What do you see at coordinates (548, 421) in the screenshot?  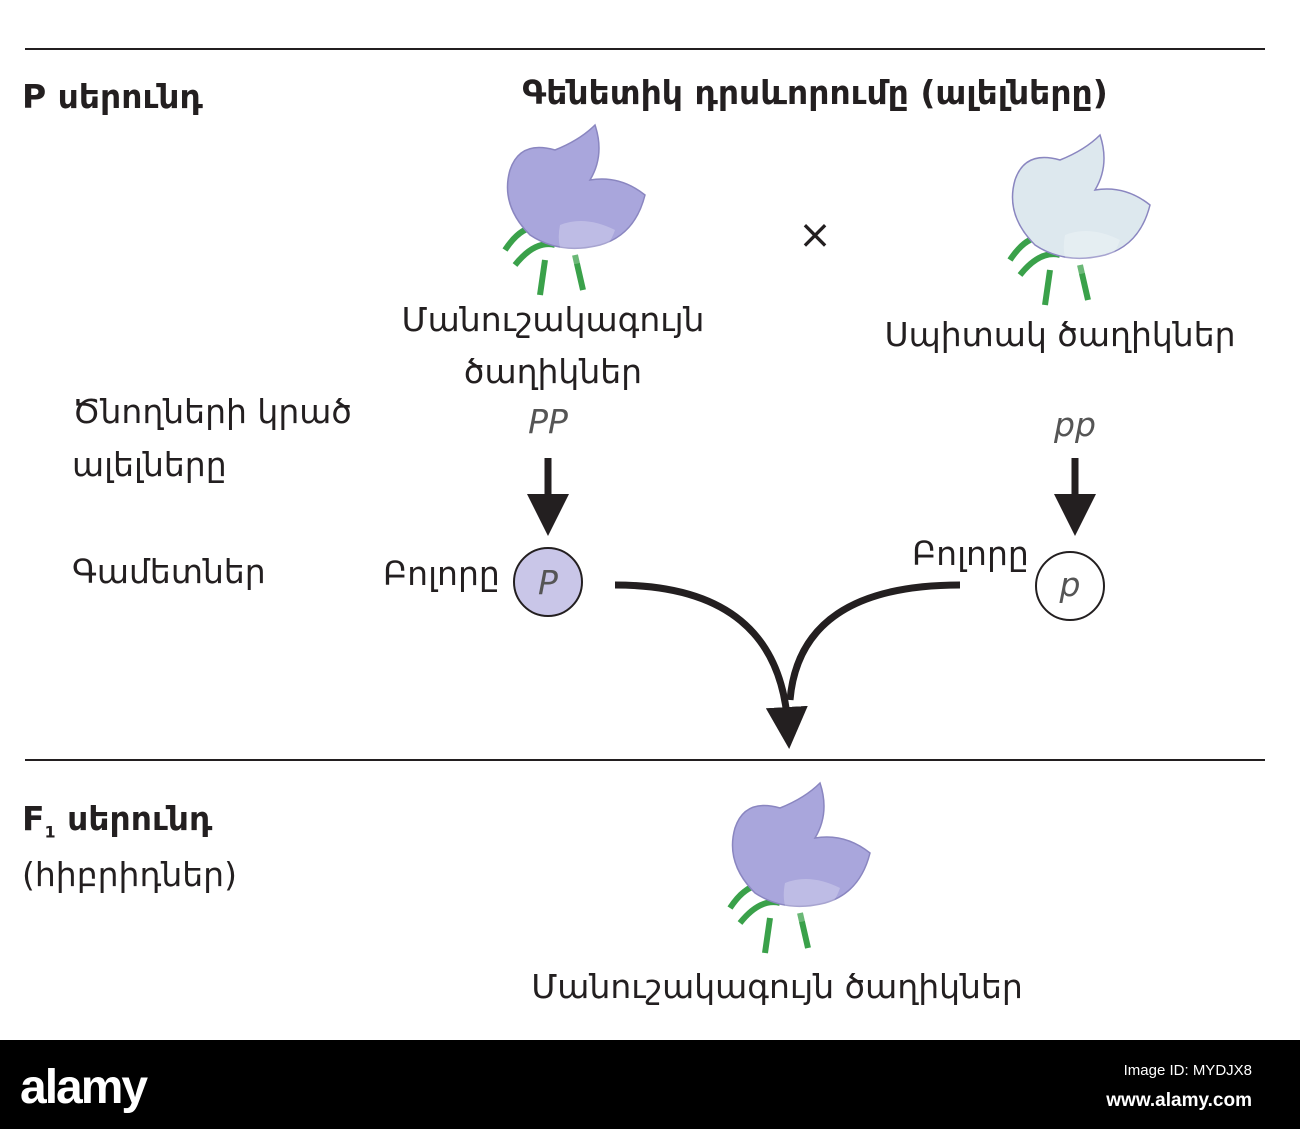 I see `purple-alleles: PP` at bounding box center [548, 421].